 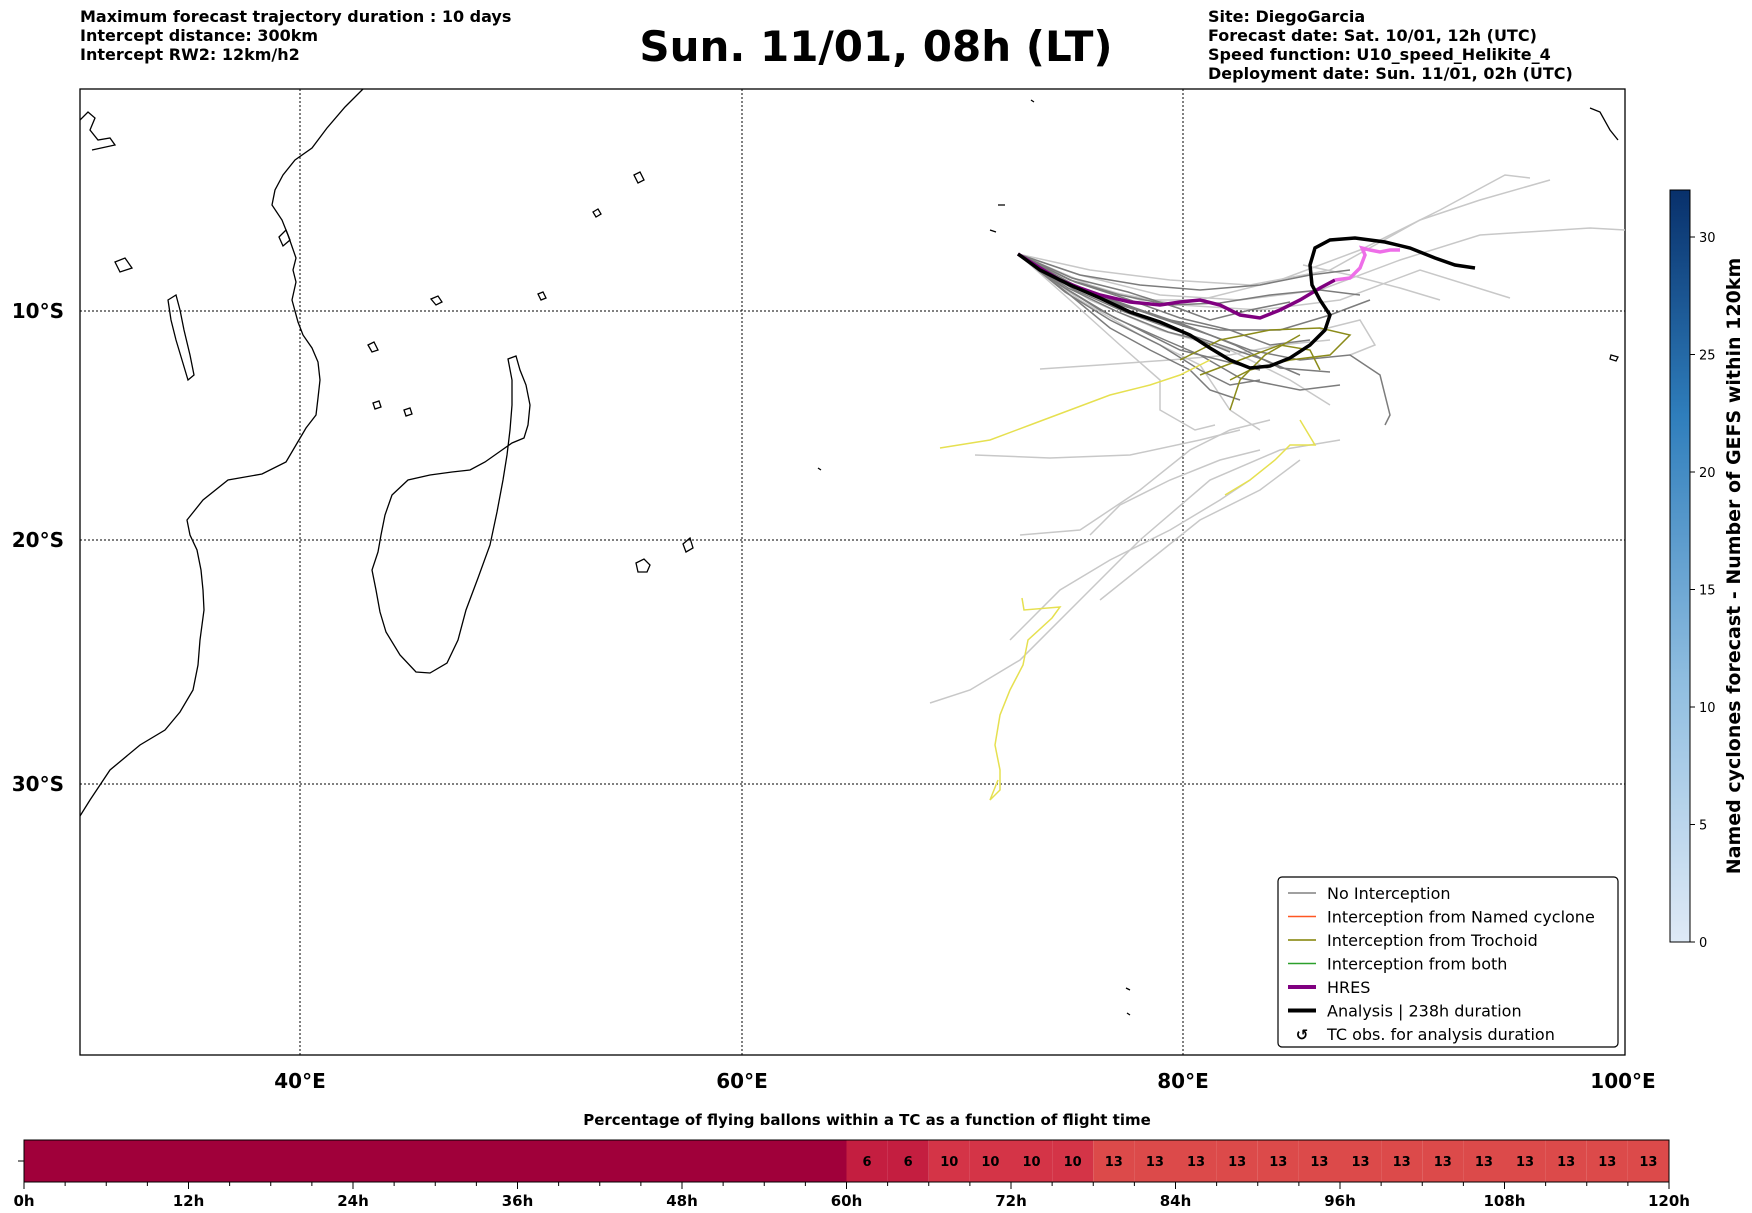 What do you see at coordinates (1505, 1201) in the screenshot?
I see `timebar-tick-label: 108h` at bounding box center [1505, 1201].